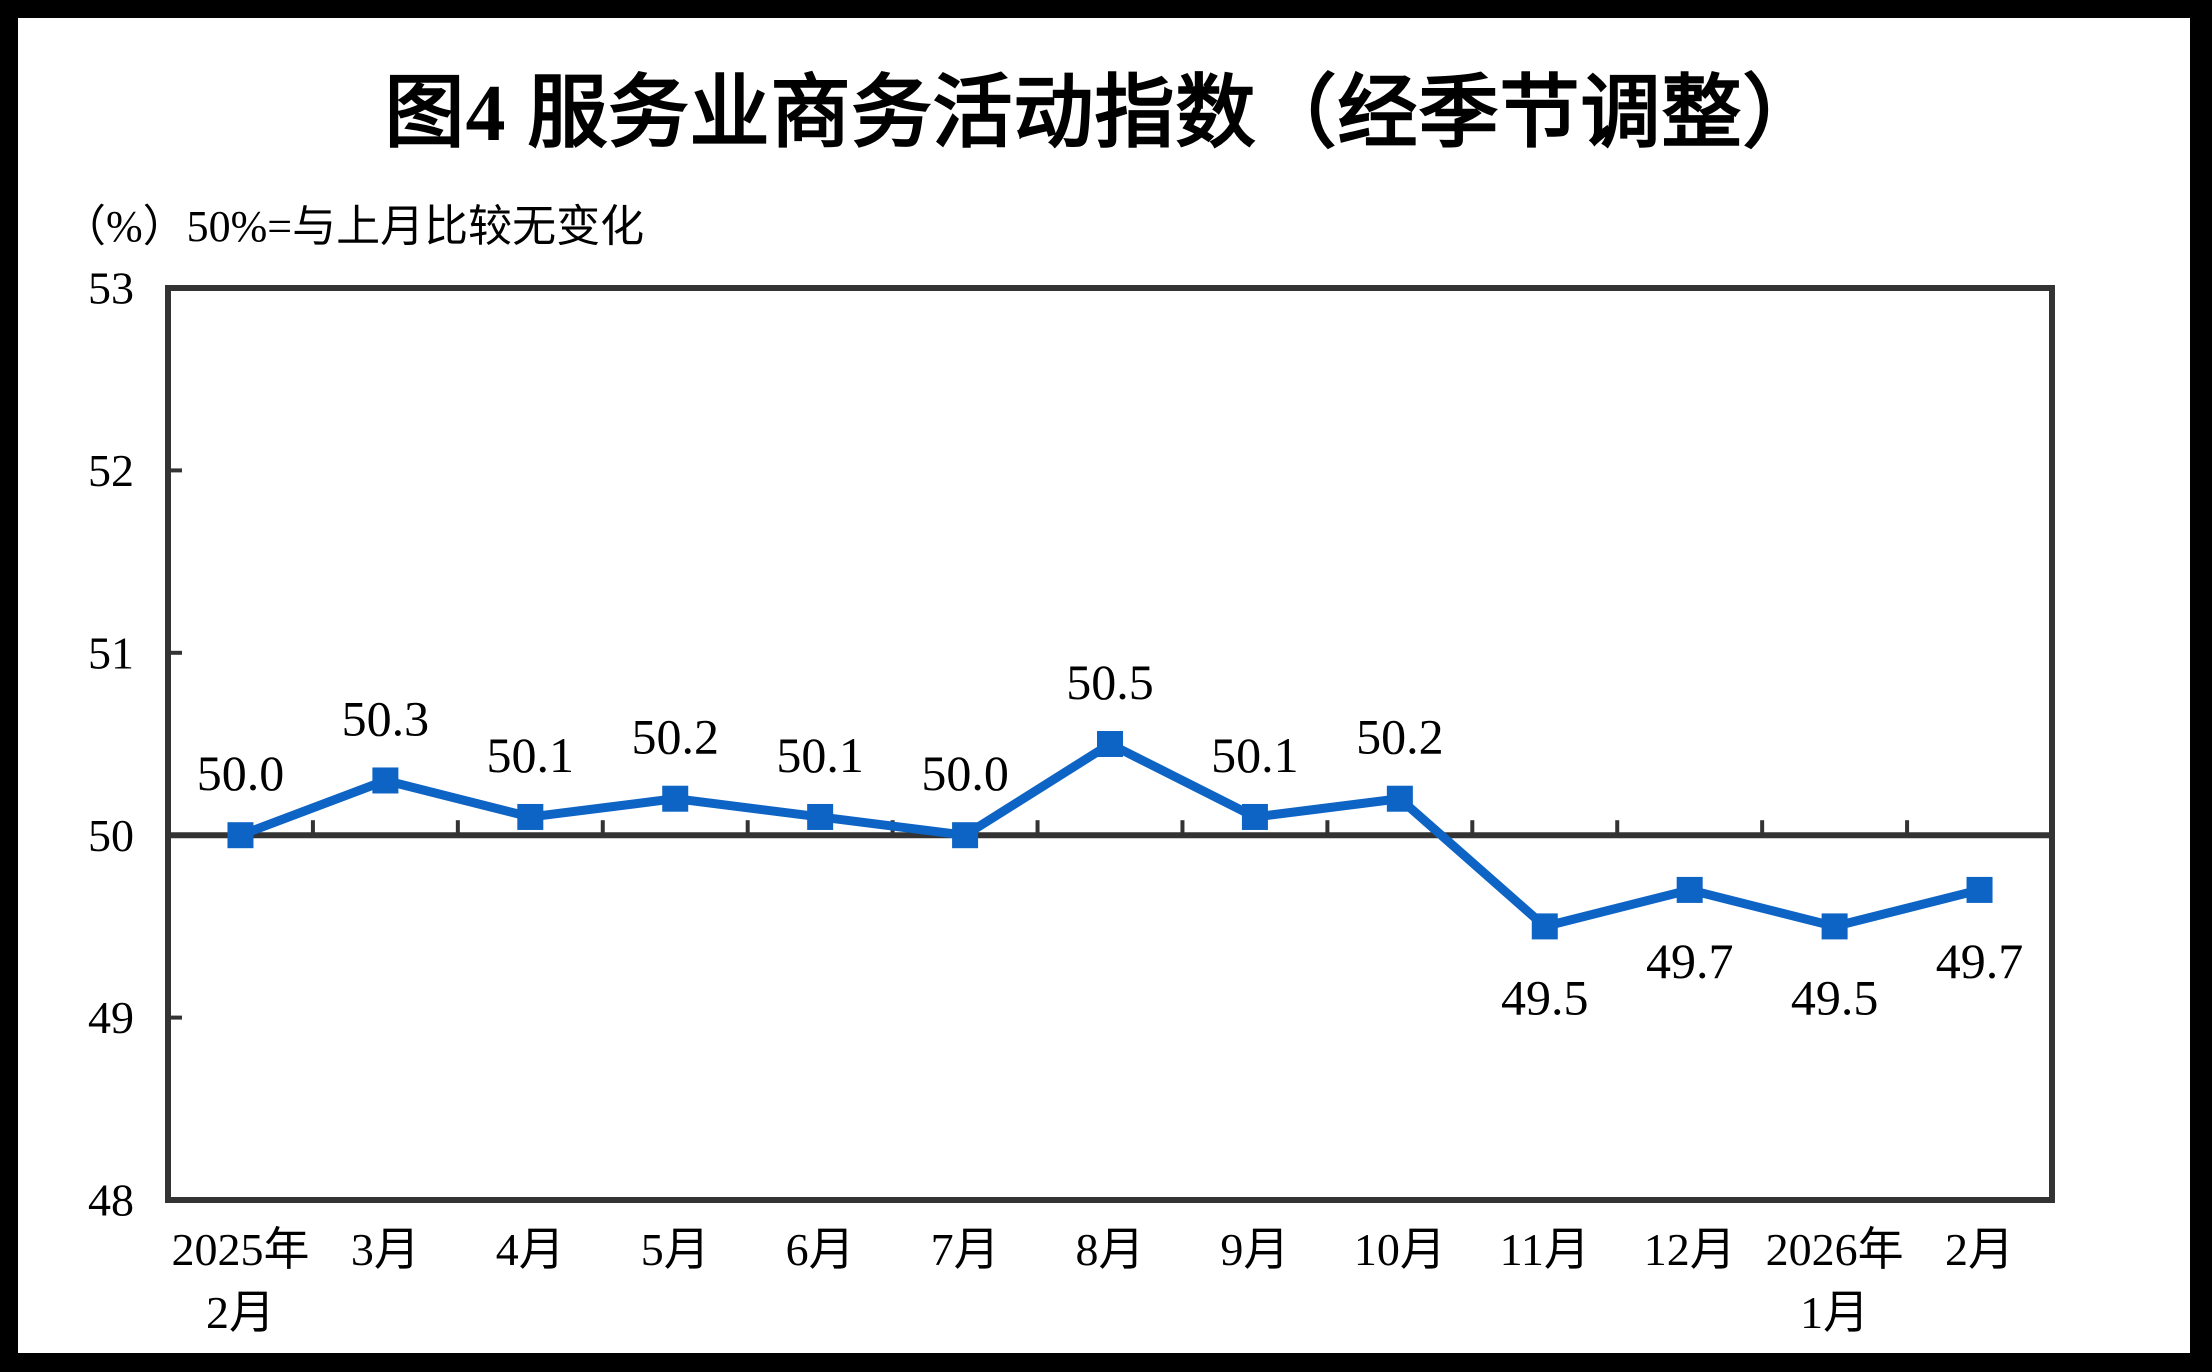 This screenshot has width=2212, height=1372. Describe the element at coordinates (111, 288) in the screenshot. I see `y-axis-label: 53` at that location.